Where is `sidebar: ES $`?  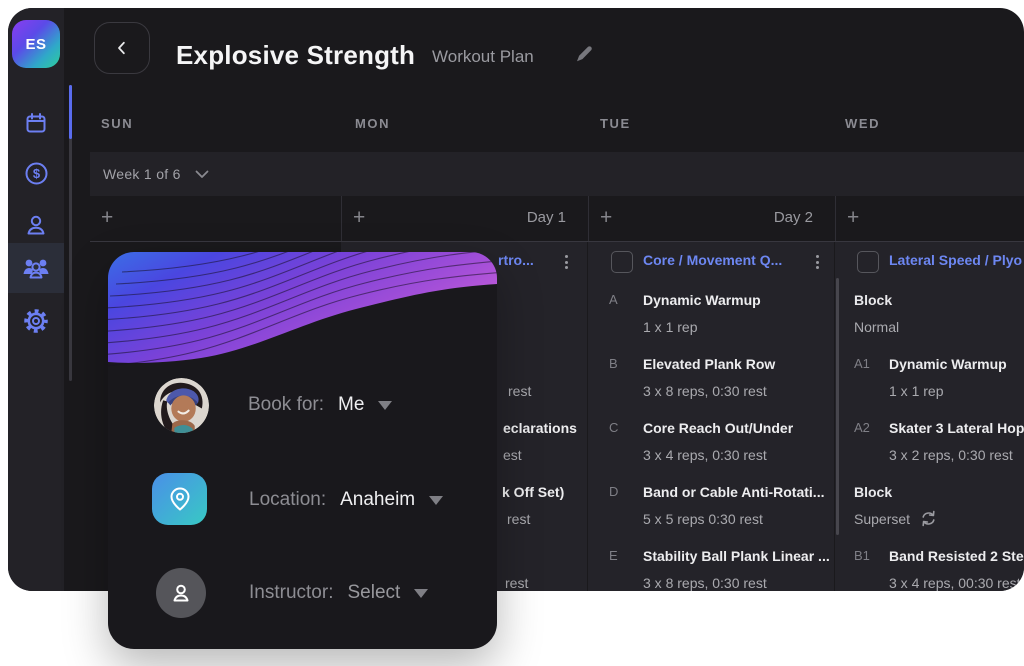 sidebar: ES $ is located at coordinates (40, 299).